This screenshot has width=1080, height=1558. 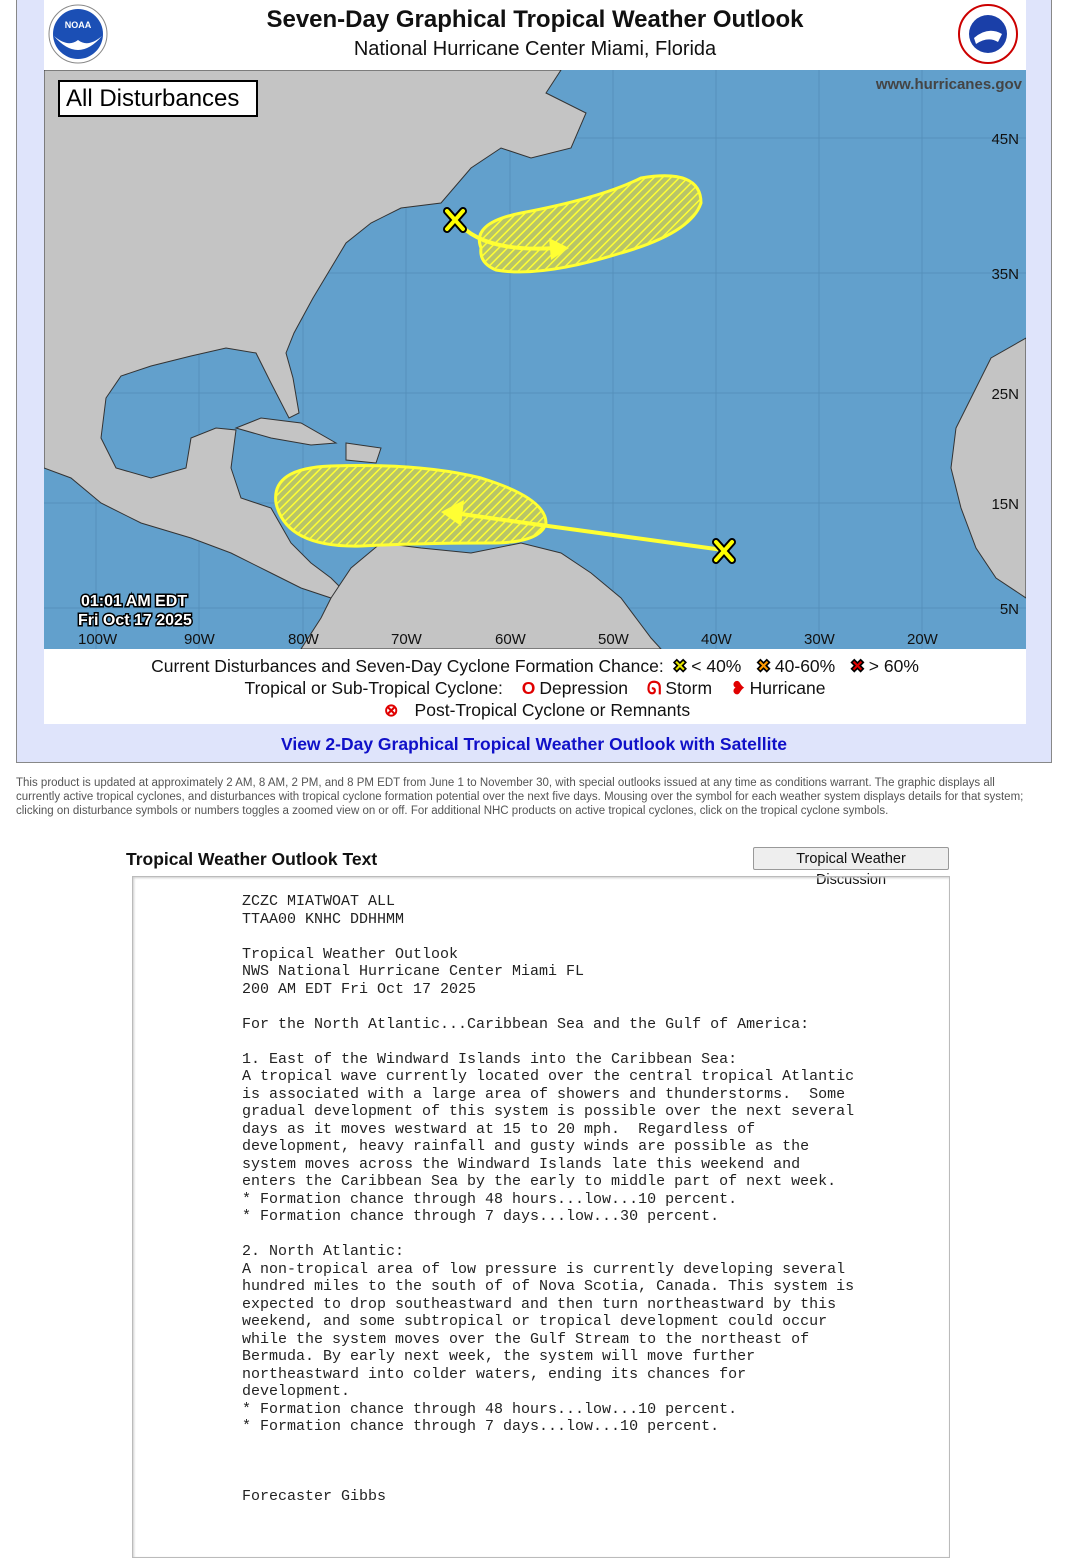 I want to click on map-label-box, so click(x=158, y=98).